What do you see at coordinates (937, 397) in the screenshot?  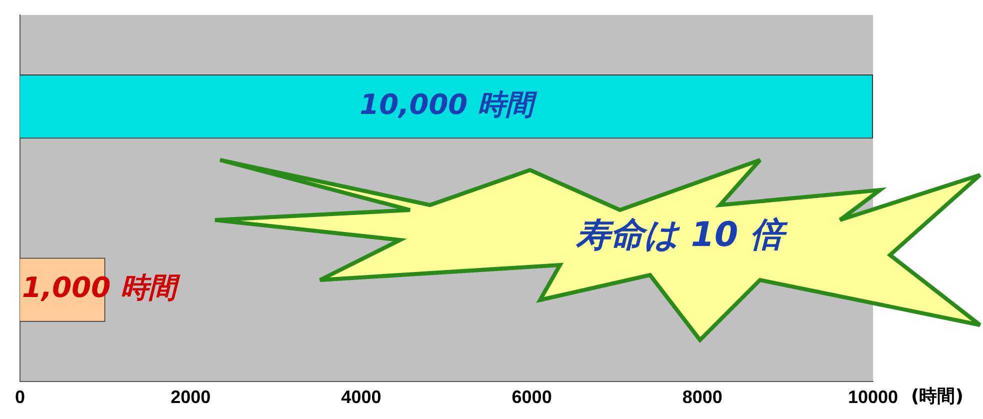 I see `x-axis-title: (時間)` at bounding box center [937, 397].